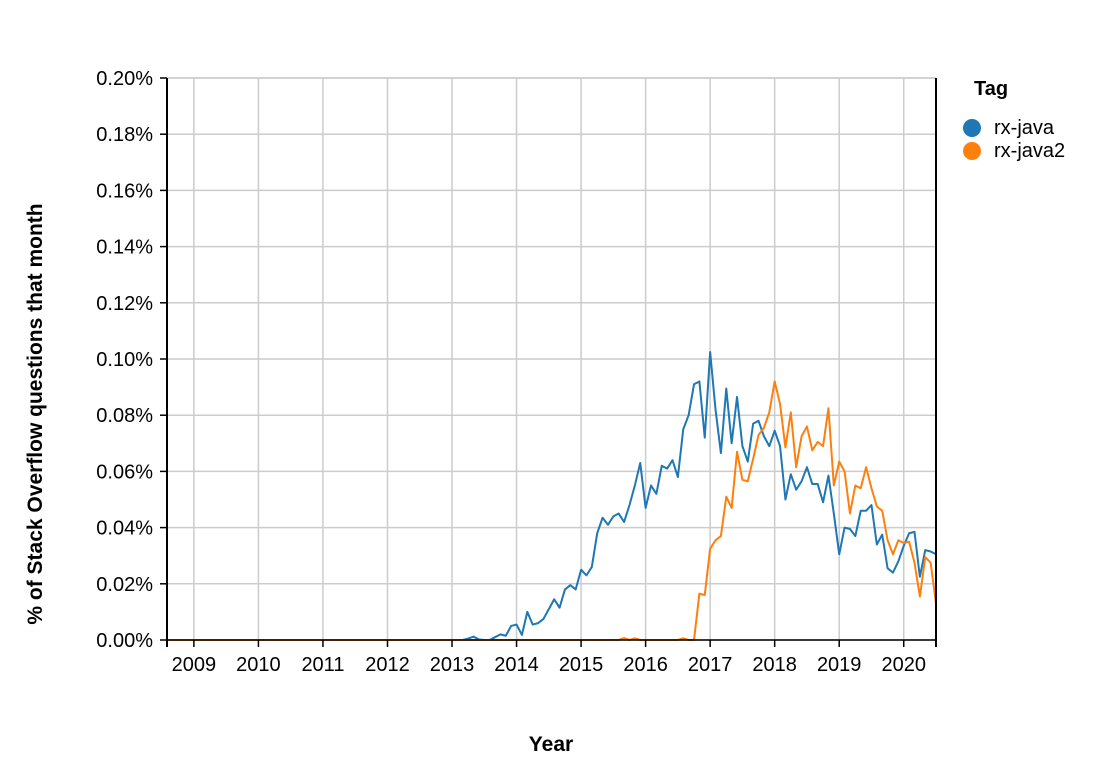  I want to click on x-tick-label: 2017, so click(710, 665).